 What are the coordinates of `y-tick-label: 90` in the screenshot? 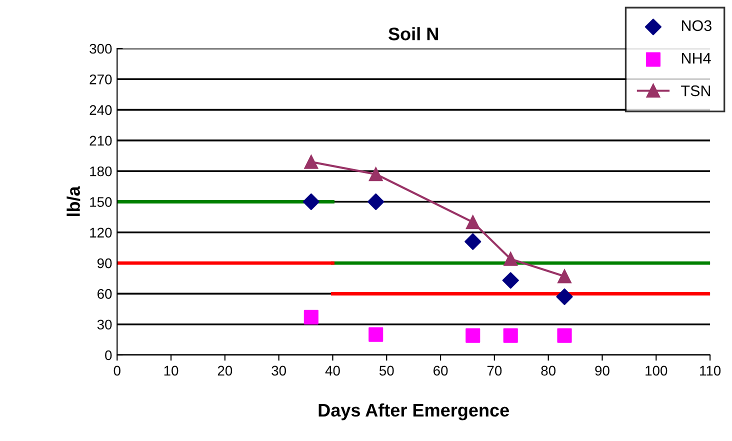 It's located at (104, 263).